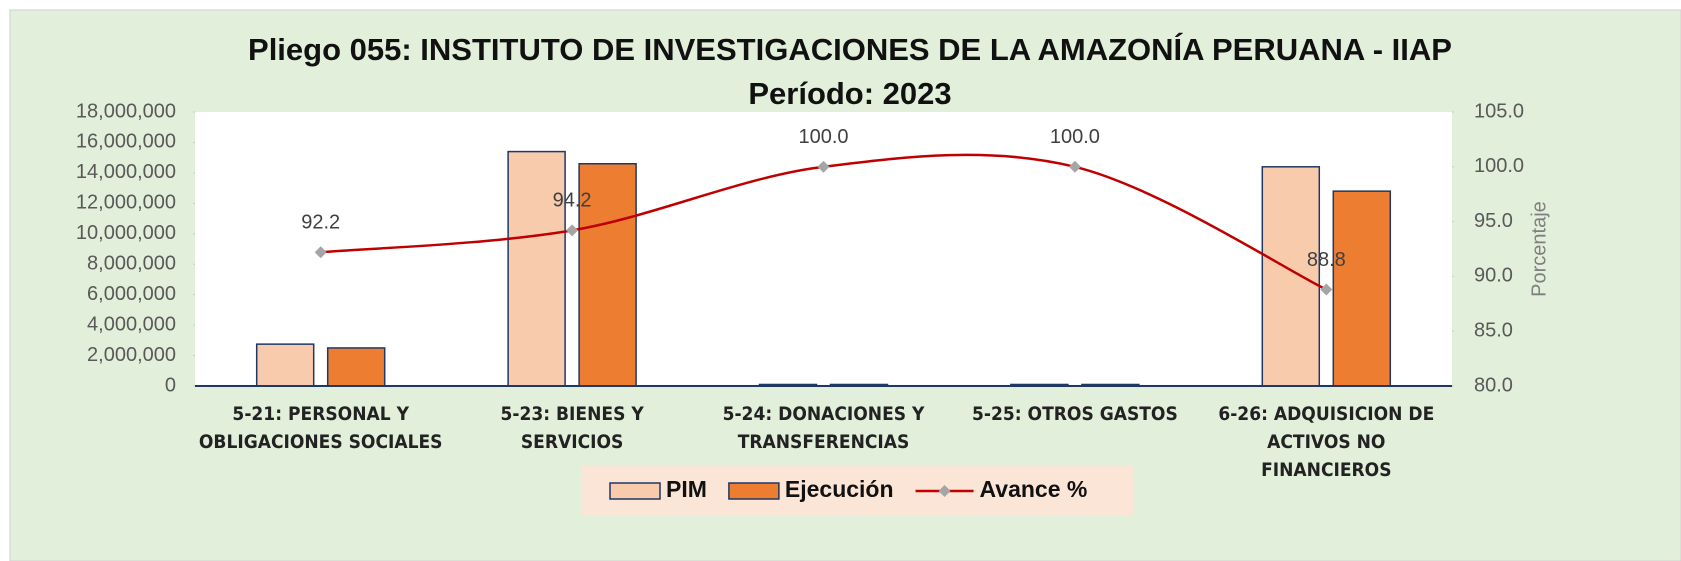 The width and height of the screenshot is (1681, 561). I want to click on y2-tick-label: 100.0, so click(1499, 166).